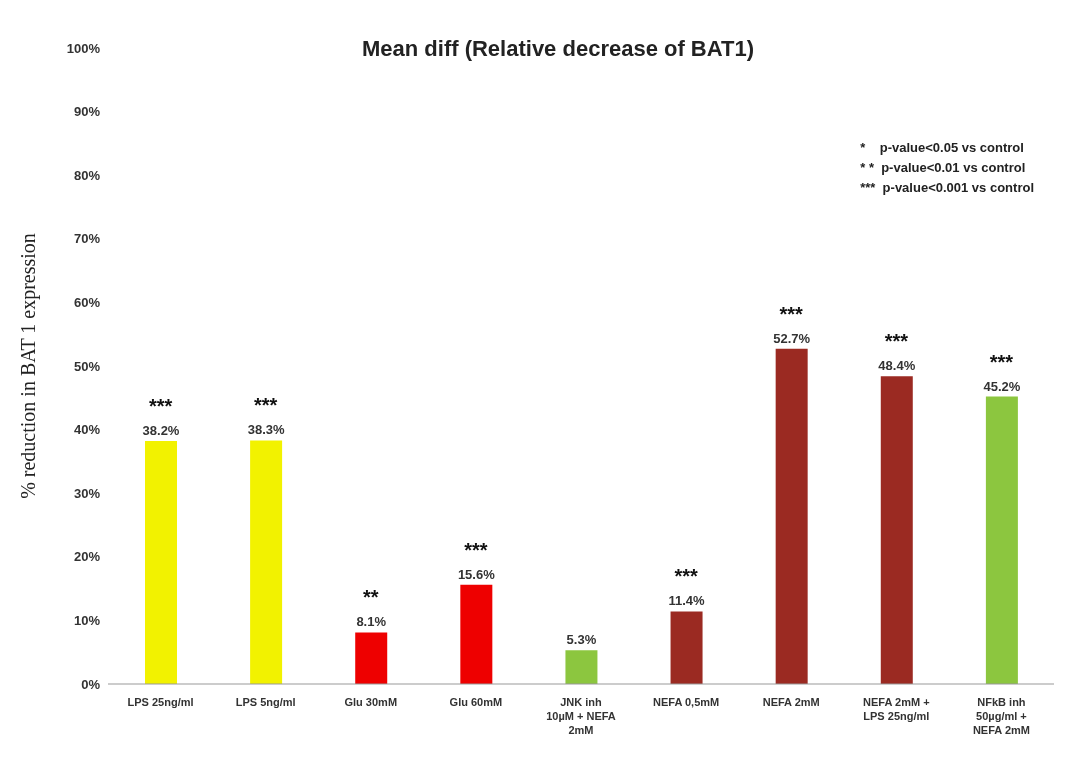 The height and width of the screenshot is (772, 1082). What do you see at coordinates (942, 148) in the screenshot?
I see `annotation: * p-value<0.05 vs control` at bounding box center [942, 148].